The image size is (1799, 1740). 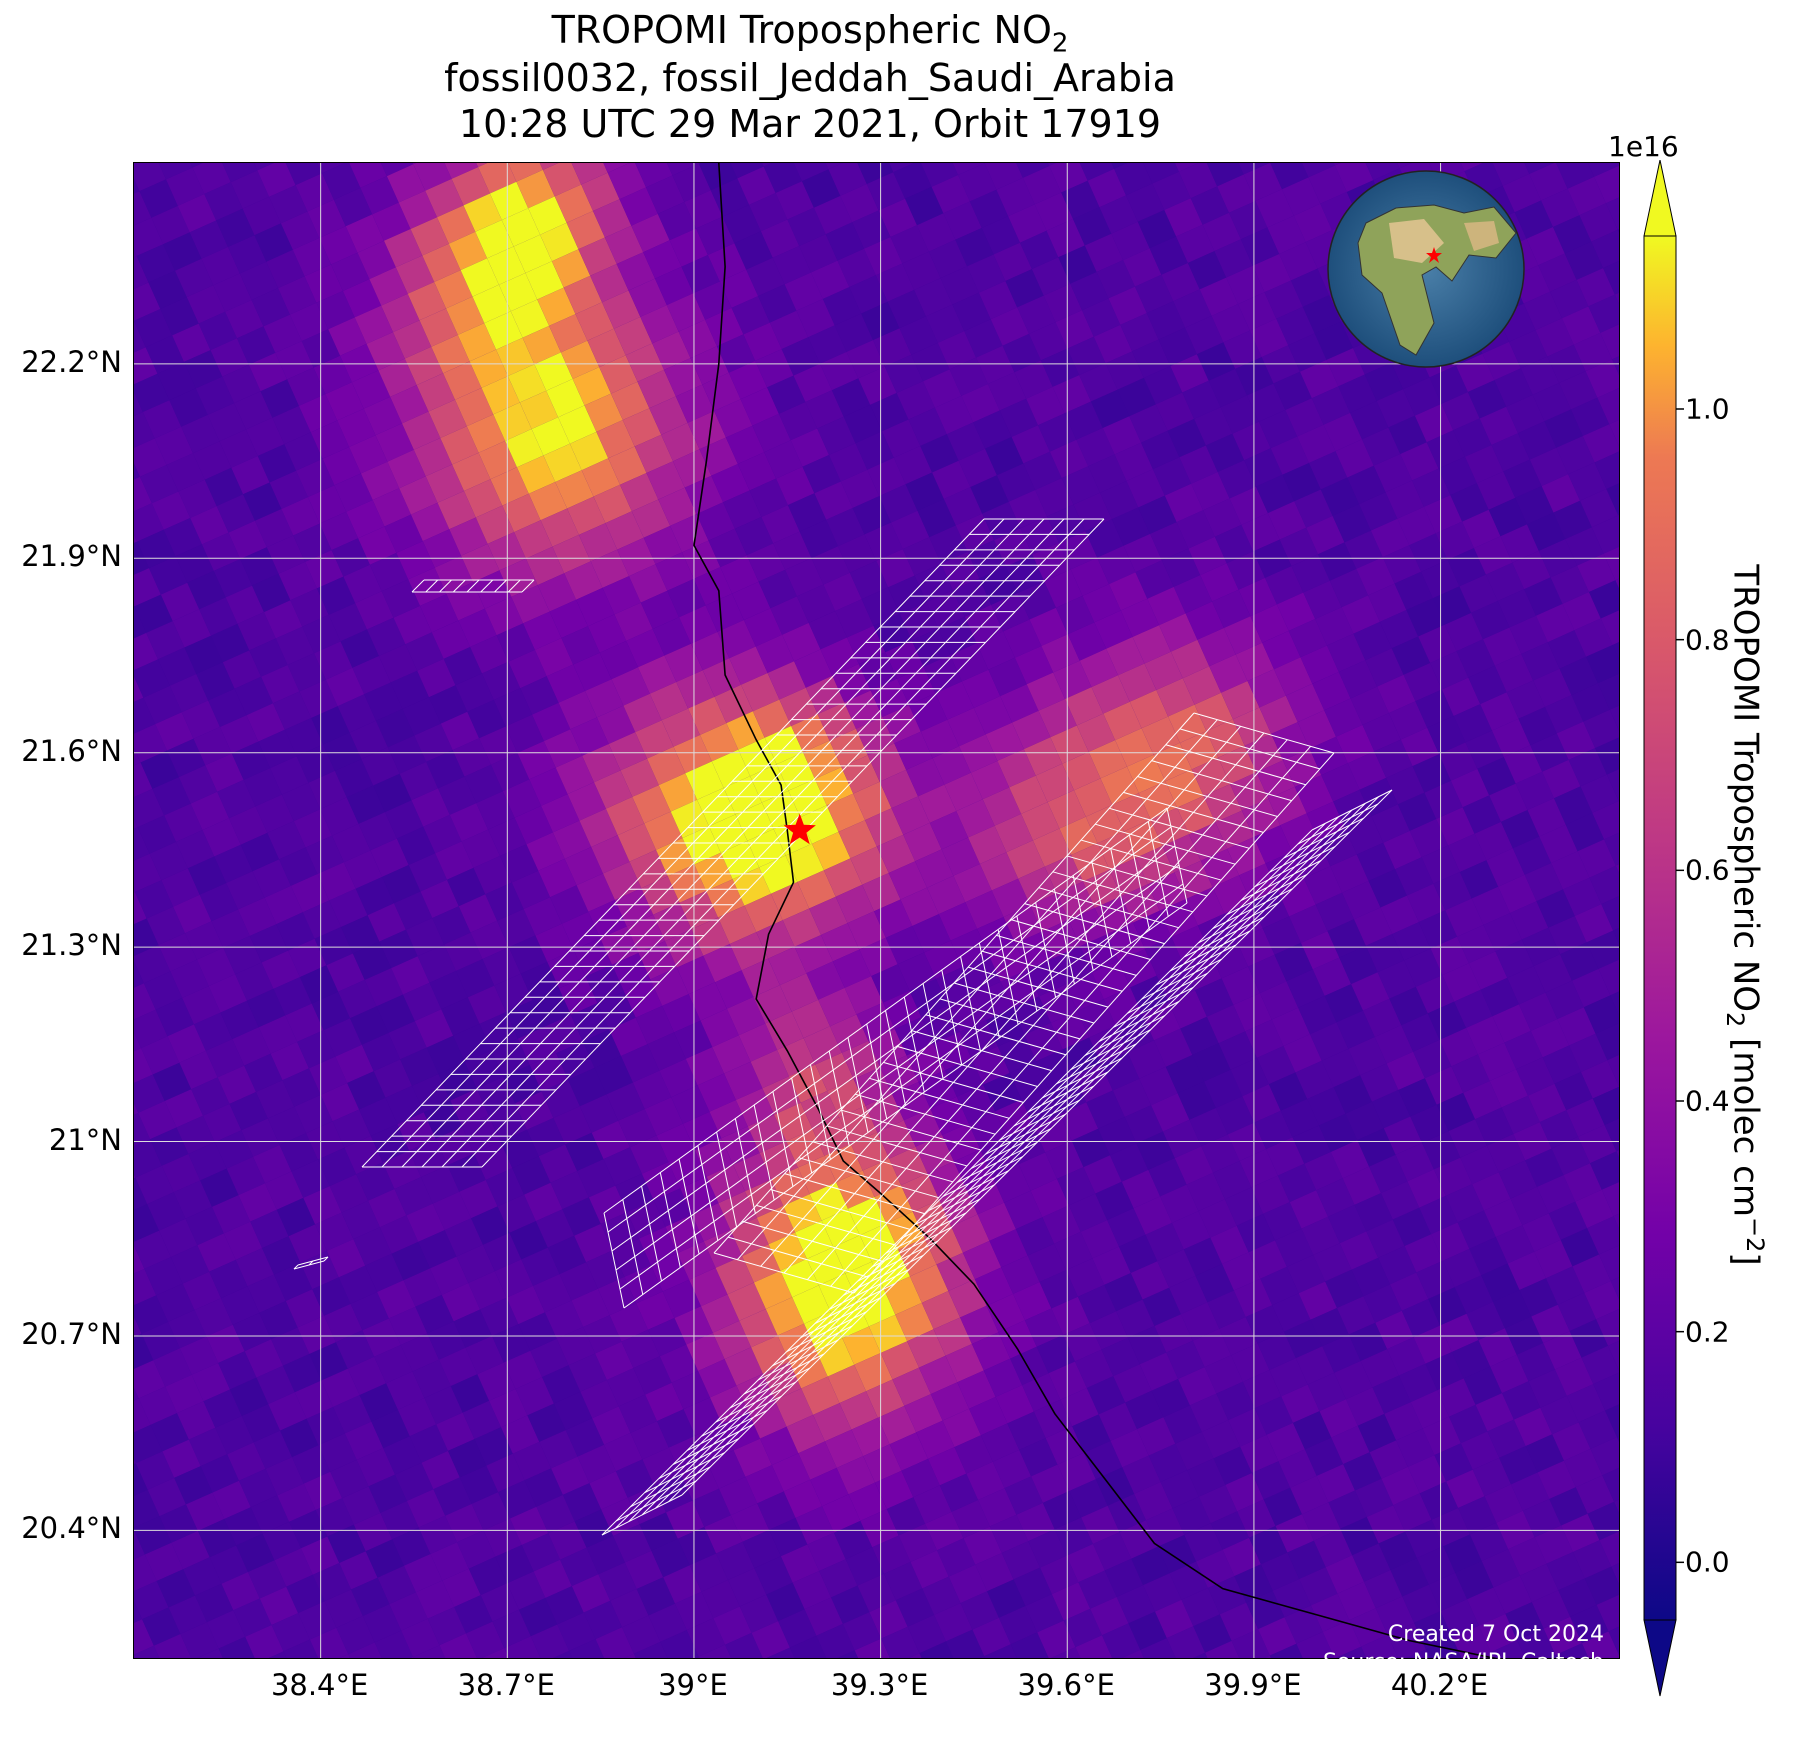 I want to click on title-main: TROPOMI Tropospheric NO, so click(x=801, y=30).